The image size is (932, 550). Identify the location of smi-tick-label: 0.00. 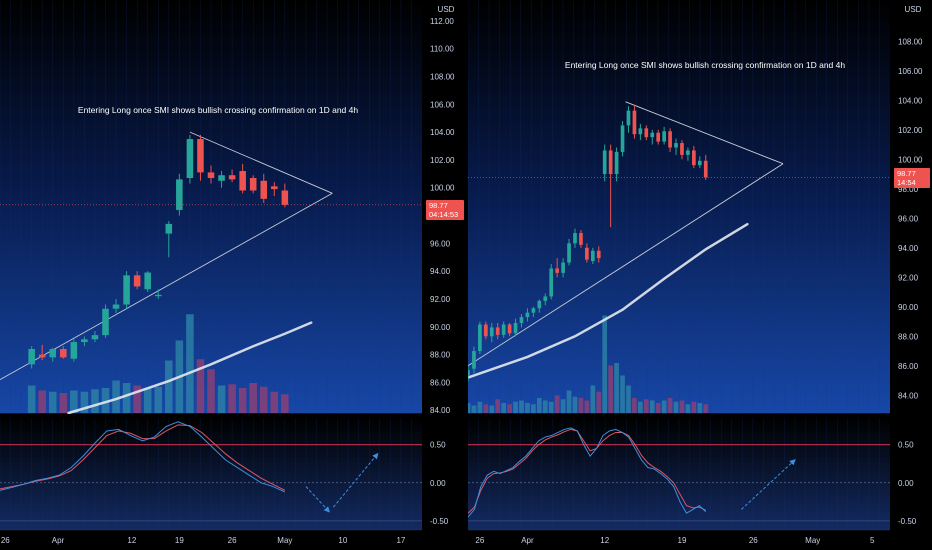
(906, 483).